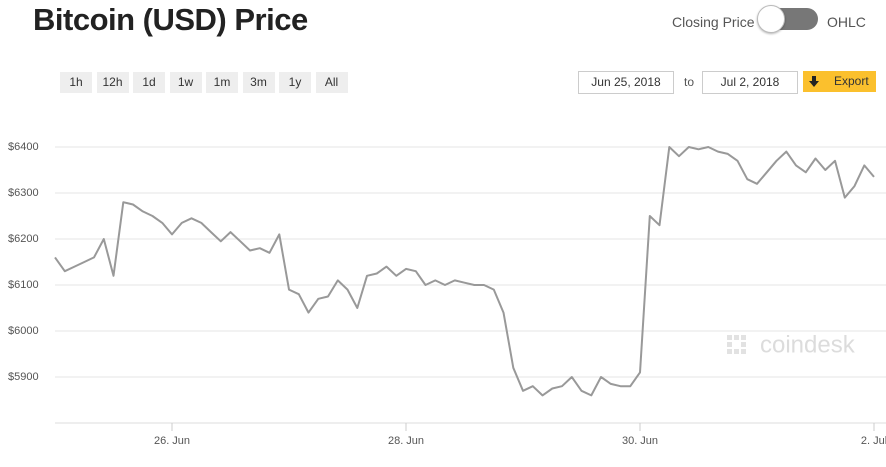 This screenshot has height=467, width=886. Describe the element at coordinates (873, 441) in the screenshot. I see `x-tick-label: 2. Jul` at that location.